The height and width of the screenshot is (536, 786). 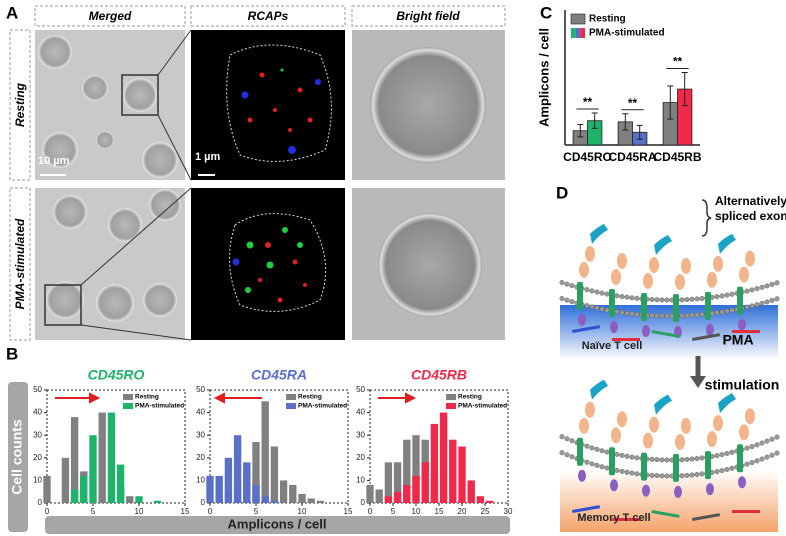 I want to click on y-axis-label: Cell counts, so click(x=17, y=457).